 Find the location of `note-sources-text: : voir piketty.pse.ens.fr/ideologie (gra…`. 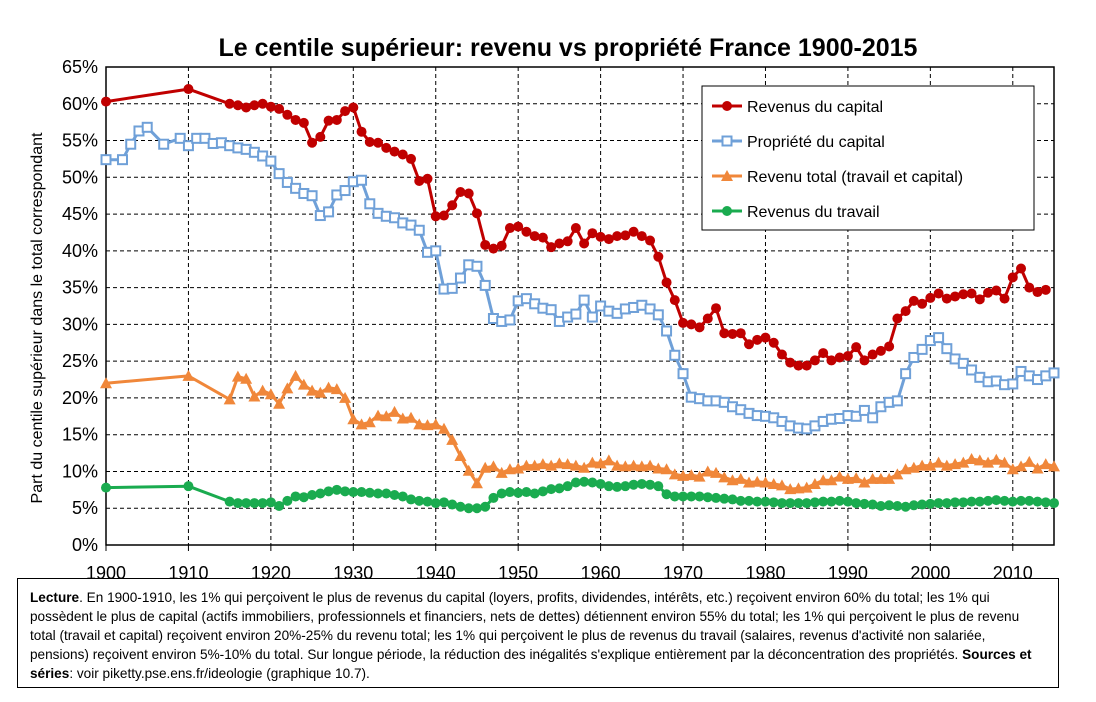

note-sources-text: : voir piketty.pse.ens.fr/ideologie (gra… is located at coordinates (219, 673).